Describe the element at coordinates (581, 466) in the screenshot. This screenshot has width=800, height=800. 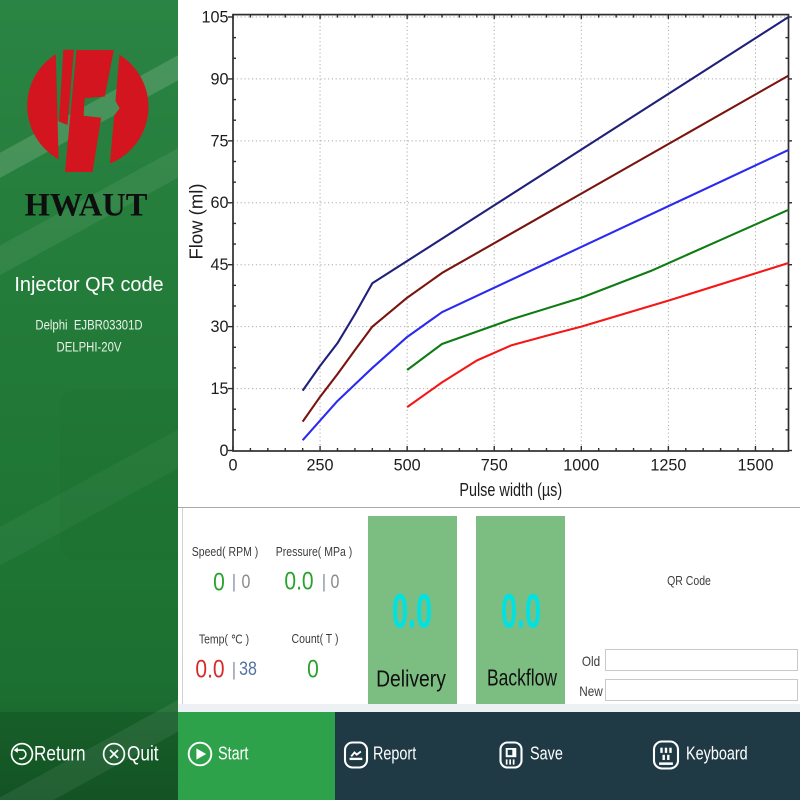
I see `svg-text: 1000` at that location.